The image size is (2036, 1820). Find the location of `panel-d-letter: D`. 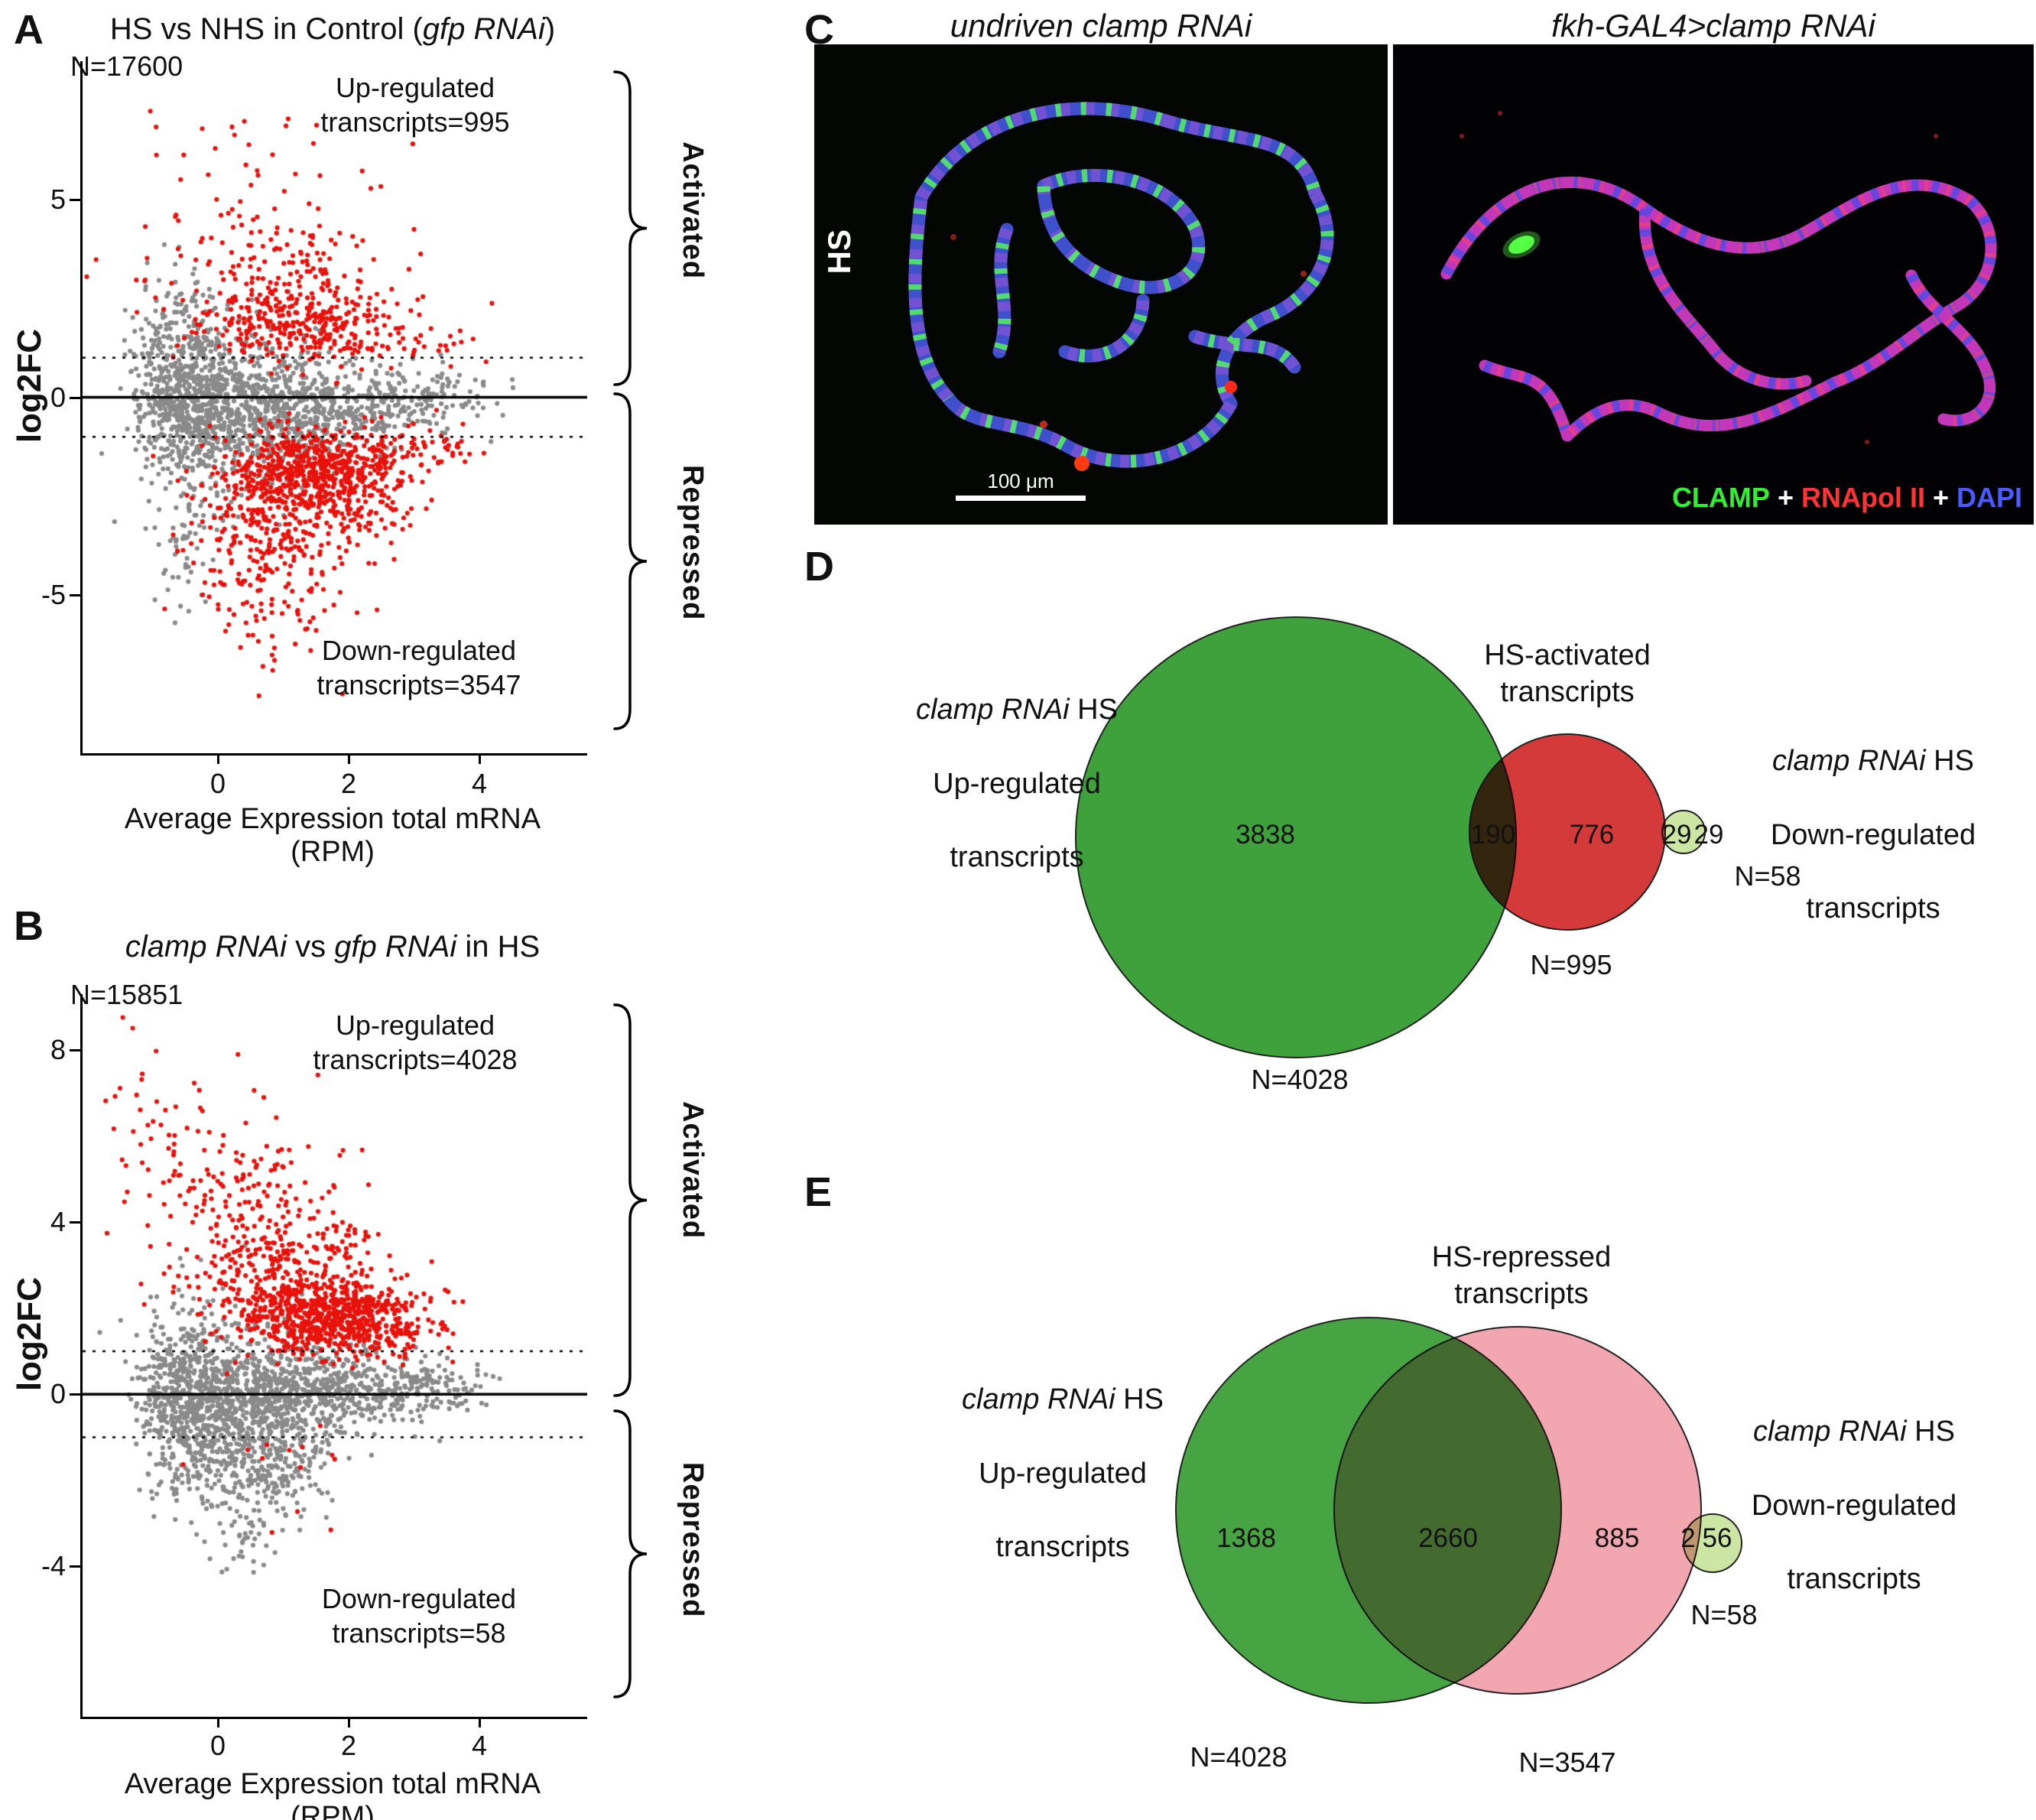

panel-d-letter: D is located at coordinates (819, 567).